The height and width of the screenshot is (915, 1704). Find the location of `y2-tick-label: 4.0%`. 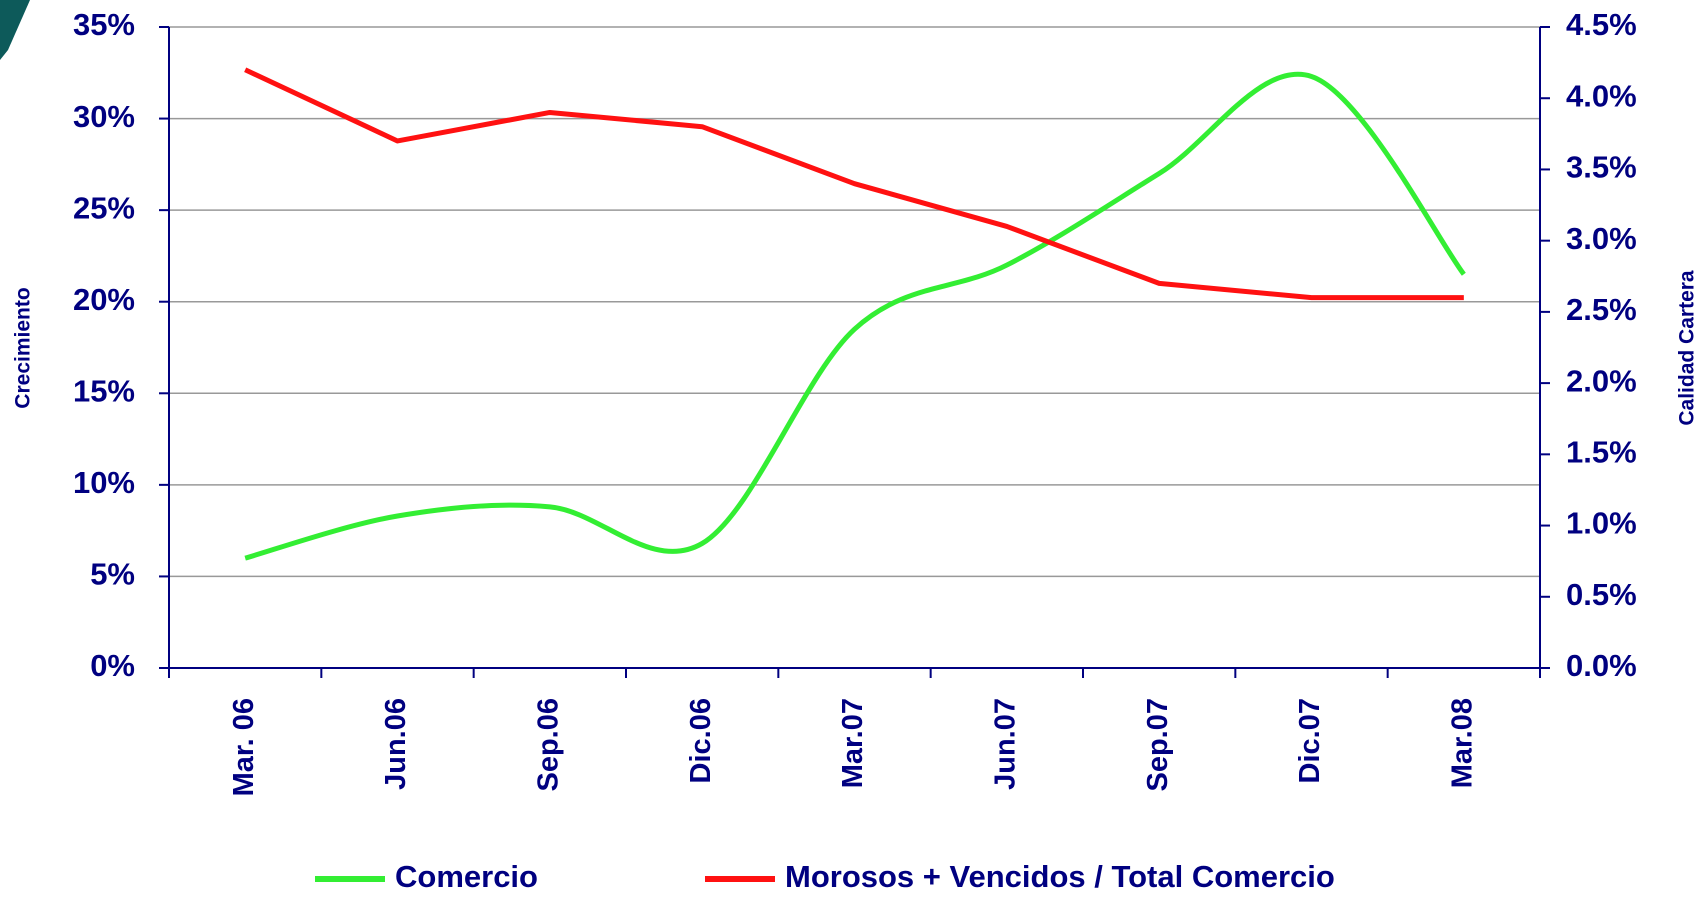

y2-tick-label: 4.0% is located at coordinates (1601, 95).